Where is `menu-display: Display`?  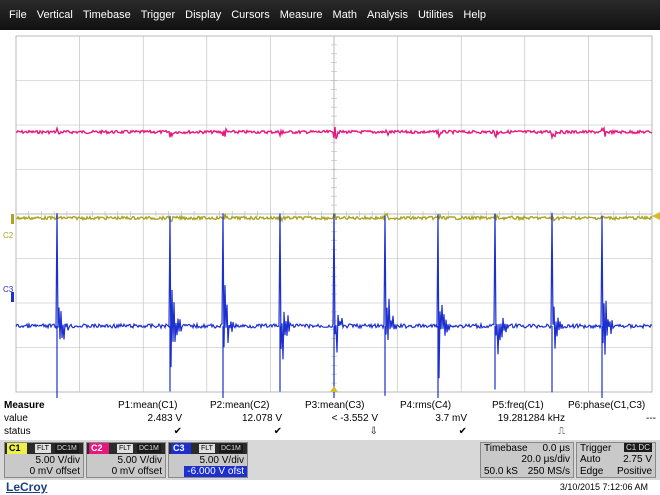 menu-display: Display is located at coordinates (203, 15).